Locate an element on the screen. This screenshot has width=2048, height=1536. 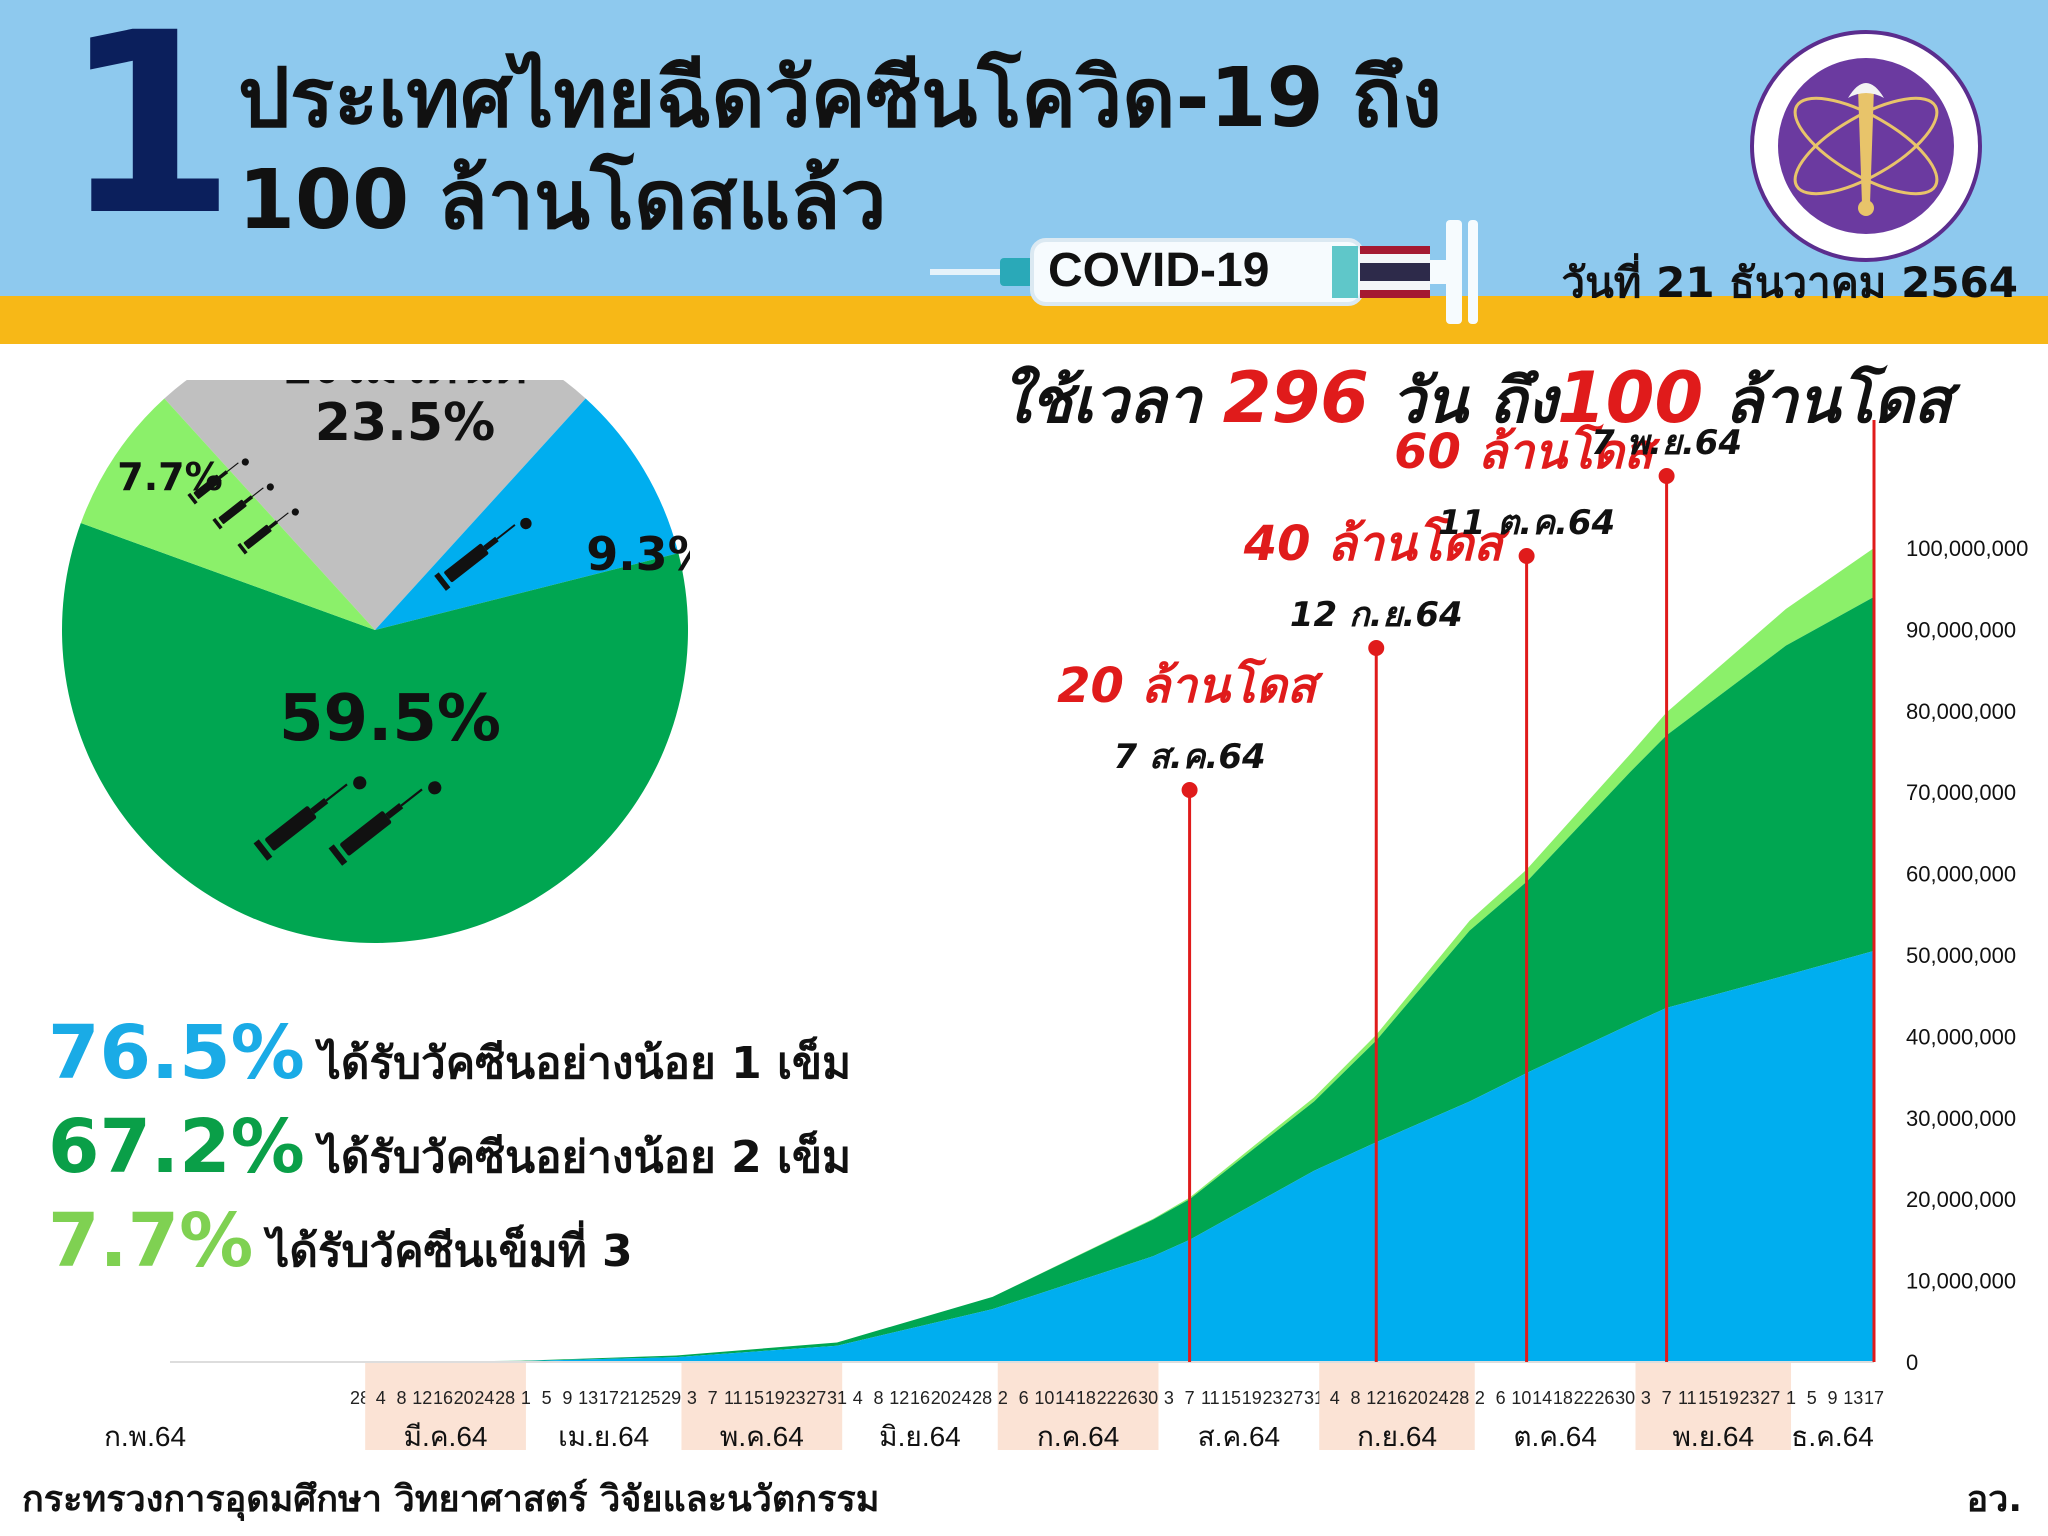
legend-dose-1: 76.5% ได้รับวัคซีนอย่างน้อย 1 เข็ม is located at coordinates (449, 1054).